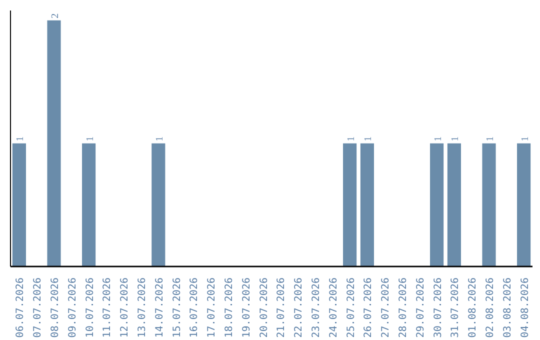 This screenshot has width=540, height=340. I want to click on x-tick-label: 30.07.2026, so click(438, 307).